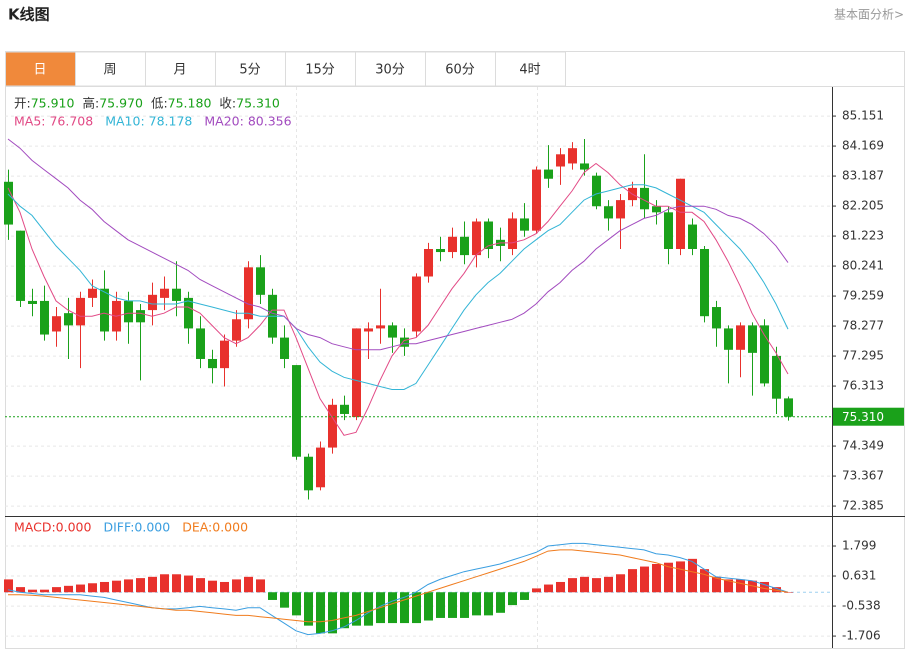 The width and height of the screenshot is (910, 650). I want to click on ohlc-value: 75.970, so click(121, 103).